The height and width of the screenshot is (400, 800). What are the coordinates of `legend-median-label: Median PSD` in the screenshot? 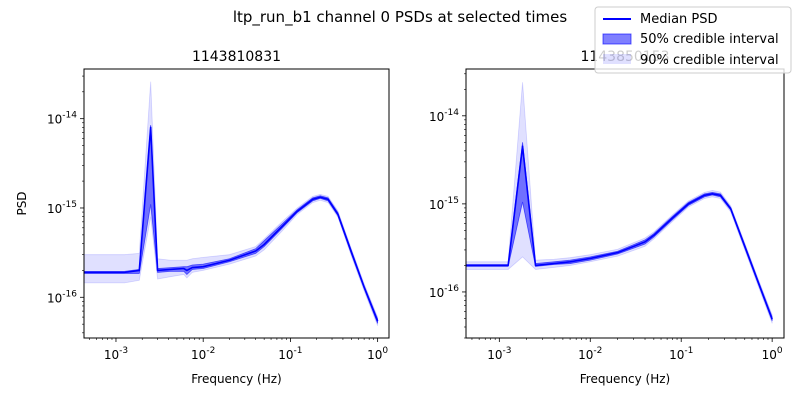 It's located at (679, 19).